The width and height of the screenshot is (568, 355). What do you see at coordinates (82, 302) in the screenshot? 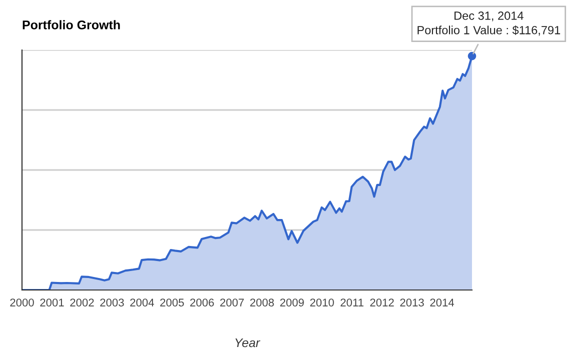
I see `x-tick-label: 2002` at bounding box center [82, 302].